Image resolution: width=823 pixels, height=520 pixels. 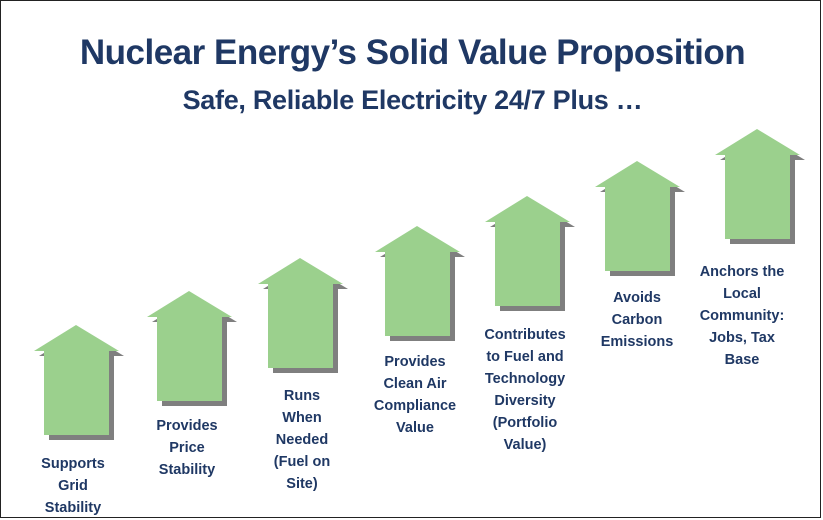 What do you see at coordinates (415, 406) in the screenshot?
I see `step-4-line-3: Compliance` at bounding box center [415, 406].